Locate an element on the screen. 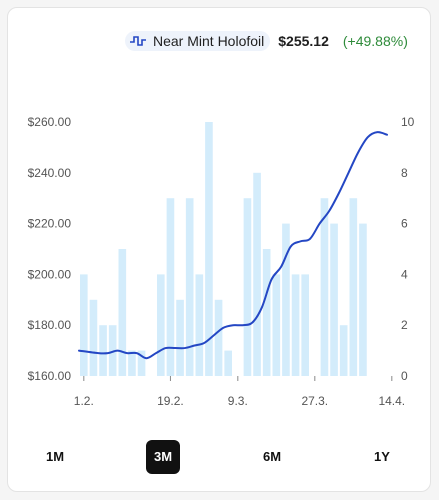 The image size is (439, 500). range-selector: 1M 3M 6M 1Y is located at coordinates (219, 458).